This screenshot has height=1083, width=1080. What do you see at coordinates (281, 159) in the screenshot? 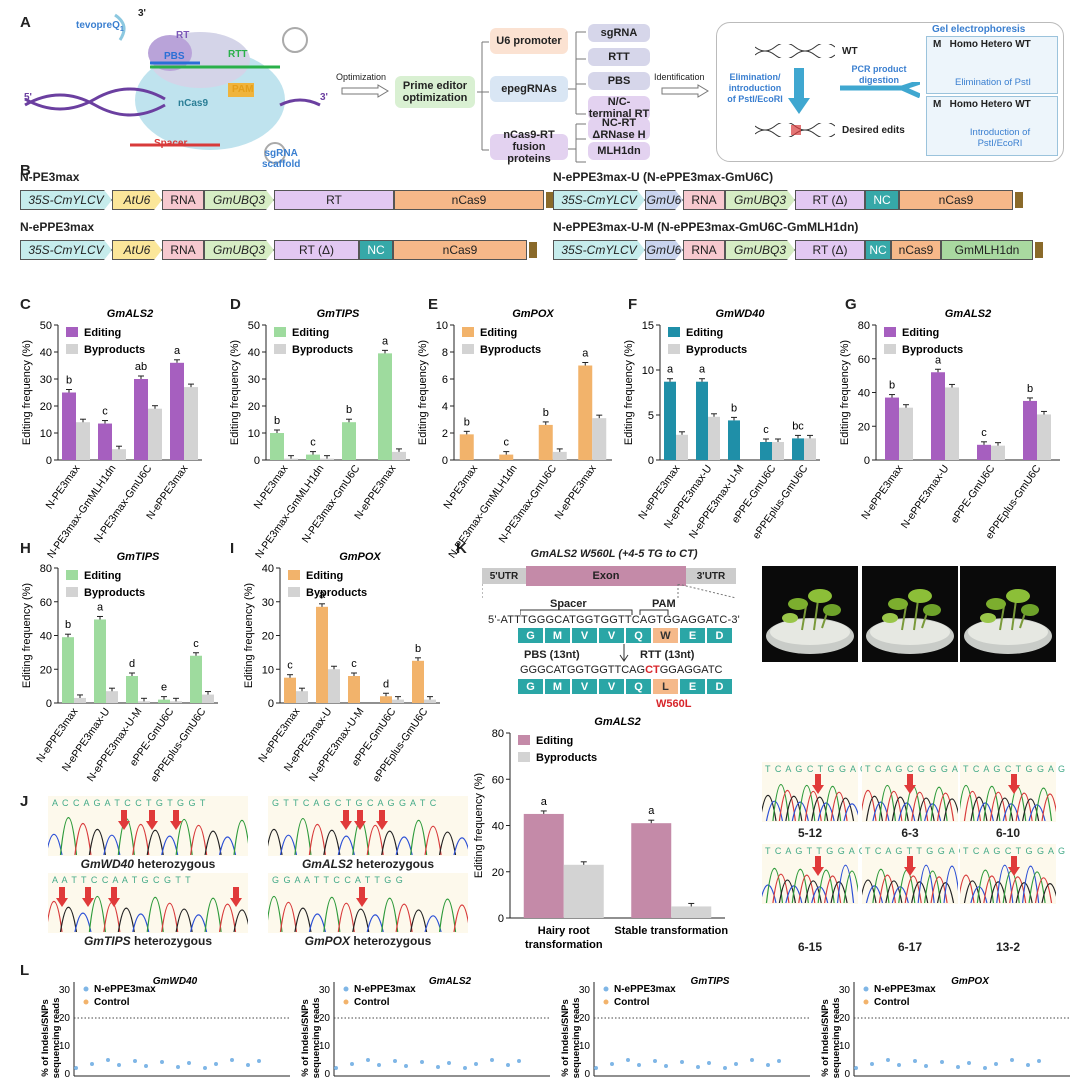
I see `sgrna-scaffold-label: sgRNA scaffold` at bounding box center [281, 159].